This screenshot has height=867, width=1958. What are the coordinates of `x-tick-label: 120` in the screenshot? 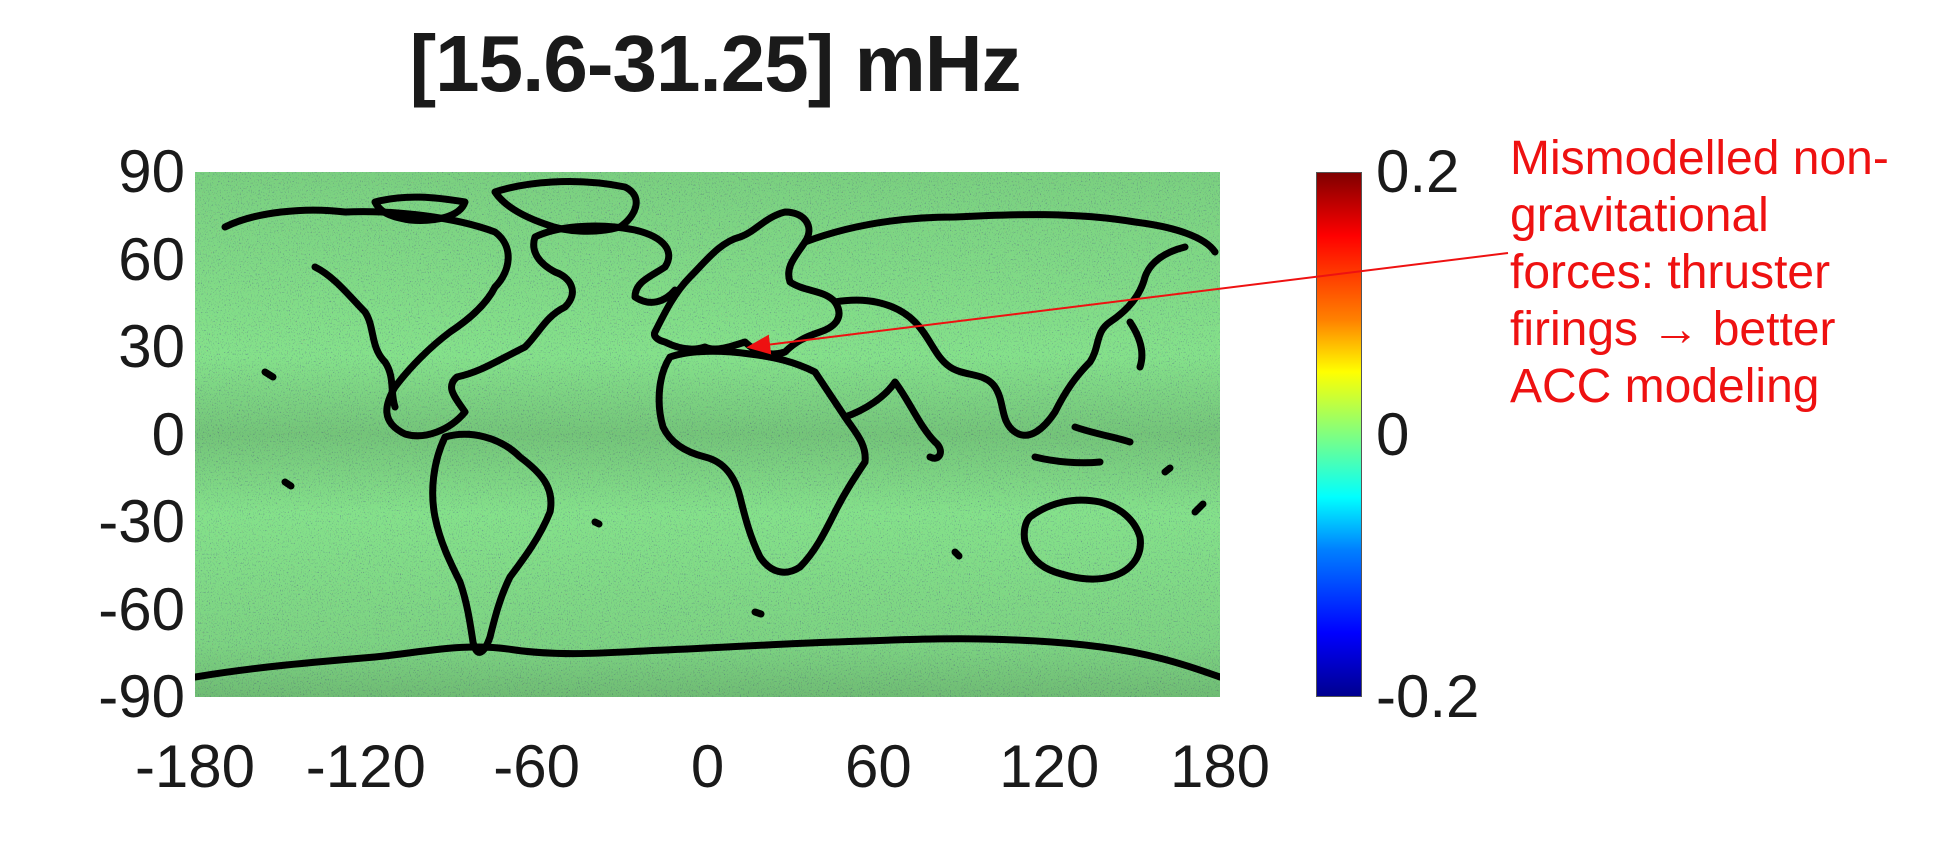 It's located at (1049, 766).